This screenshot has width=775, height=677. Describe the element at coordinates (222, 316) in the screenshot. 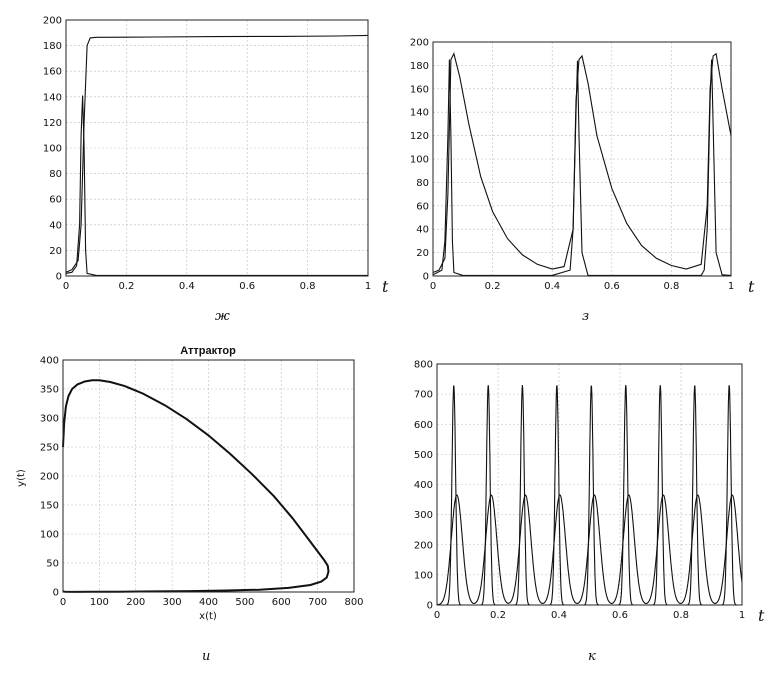

I see `chart-zh-caption: ж` at that location.